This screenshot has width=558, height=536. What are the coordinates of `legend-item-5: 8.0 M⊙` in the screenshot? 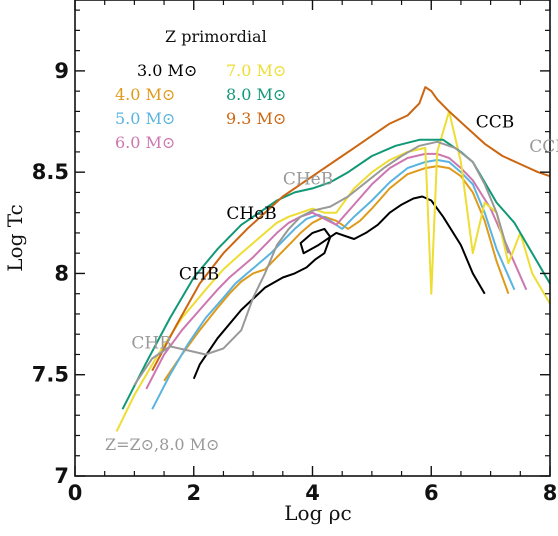 It's located at (256, 94).